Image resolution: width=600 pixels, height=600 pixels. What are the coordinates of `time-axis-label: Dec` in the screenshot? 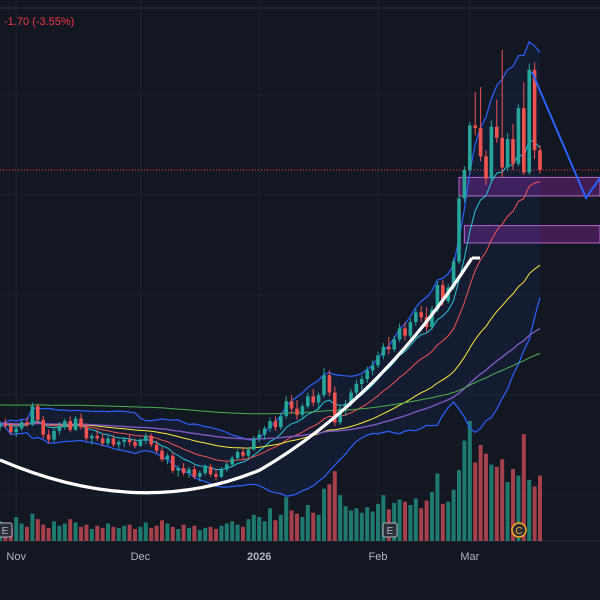 It's located at (141, 557).